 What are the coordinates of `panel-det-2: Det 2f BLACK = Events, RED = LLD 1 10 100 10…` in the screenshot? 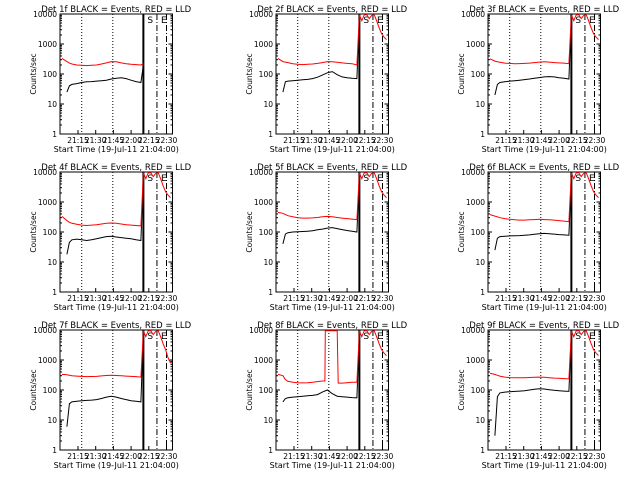 It's located at (326, 79).